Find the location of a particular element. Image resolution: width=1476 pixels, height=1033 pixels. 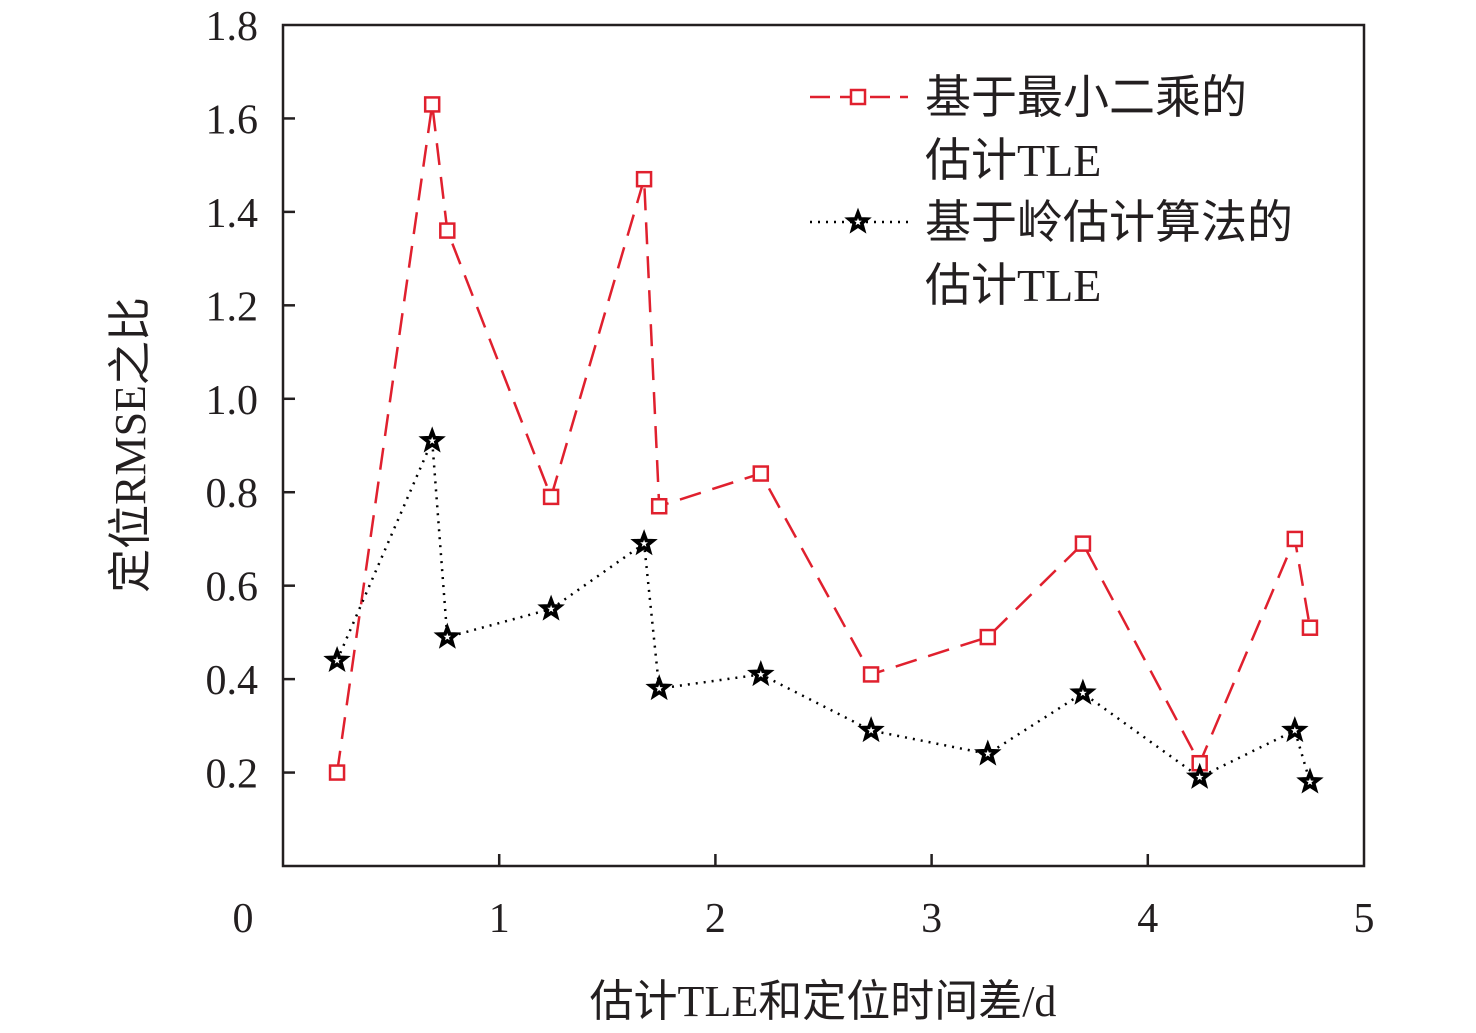

y-tick-label: 1.6 is located at coordinates (232, 120).